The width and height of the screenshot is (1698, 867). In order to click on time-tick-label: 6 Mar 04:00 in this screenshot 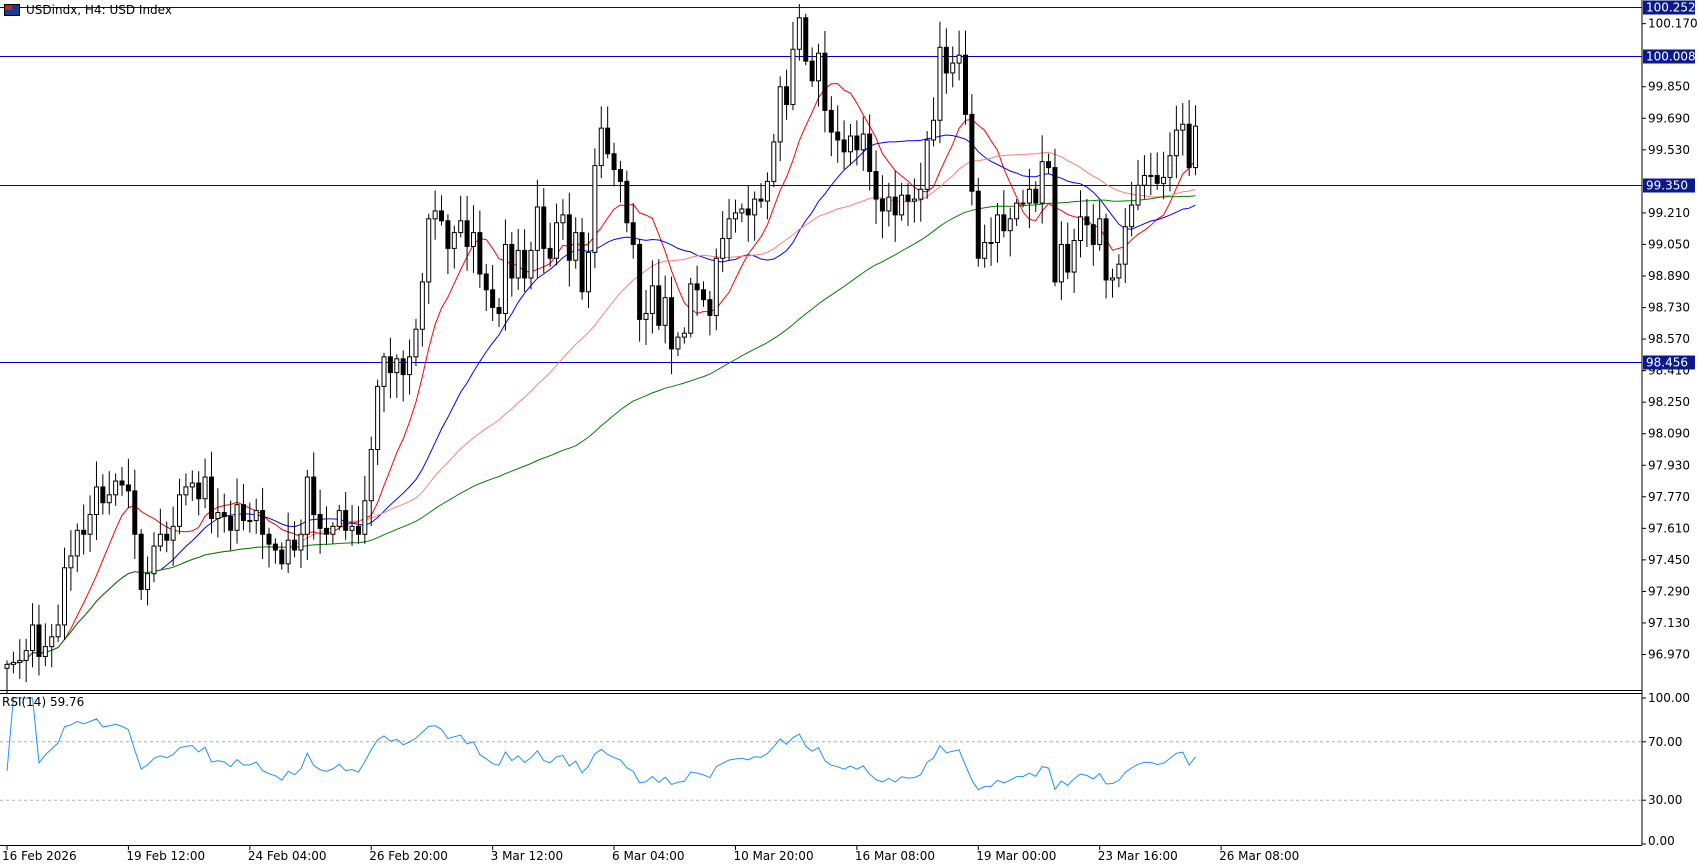, I will do `click(648, 856)`.